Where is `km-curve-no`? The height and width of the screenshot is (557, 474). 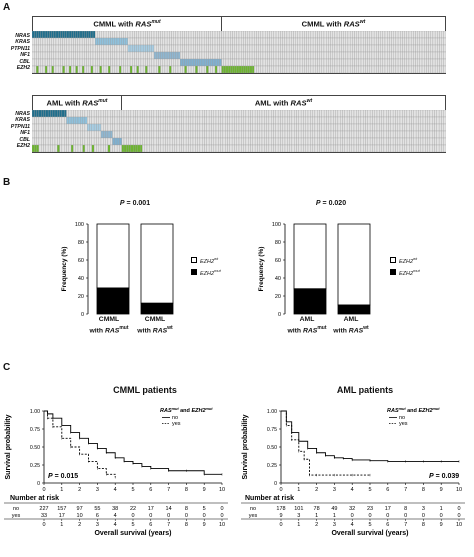
km-curve-no is located at coordinates (370, 436).